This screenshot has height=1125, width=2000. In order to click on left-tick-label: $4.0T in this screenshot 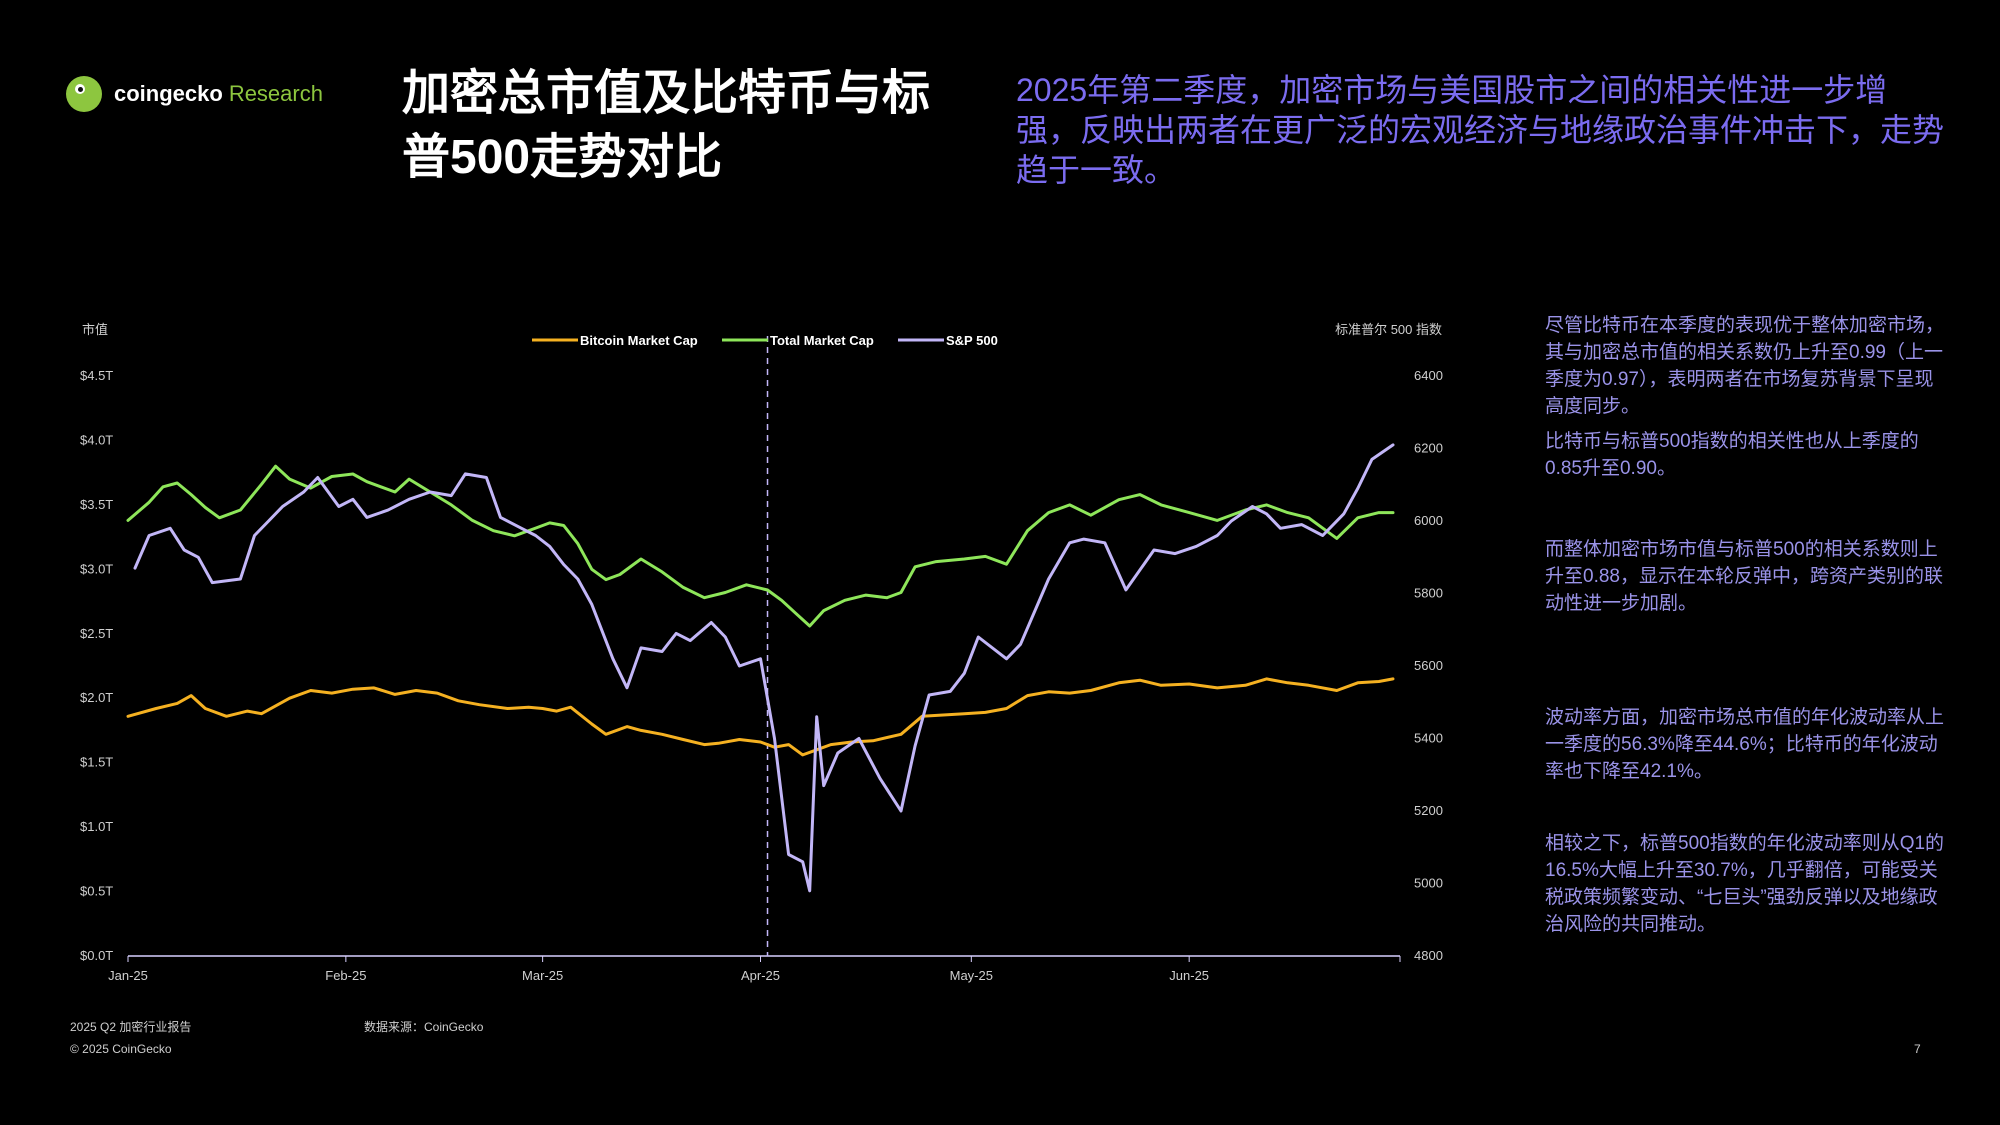, I will do `click(96, 439)`.